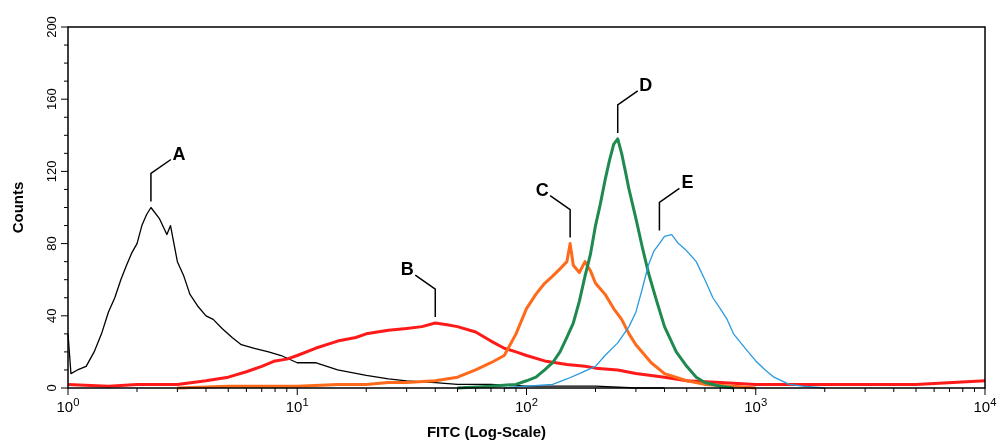 The width and height of the screenshot is (1004, 442). I want to click on annotation: D, so click(646, 84).